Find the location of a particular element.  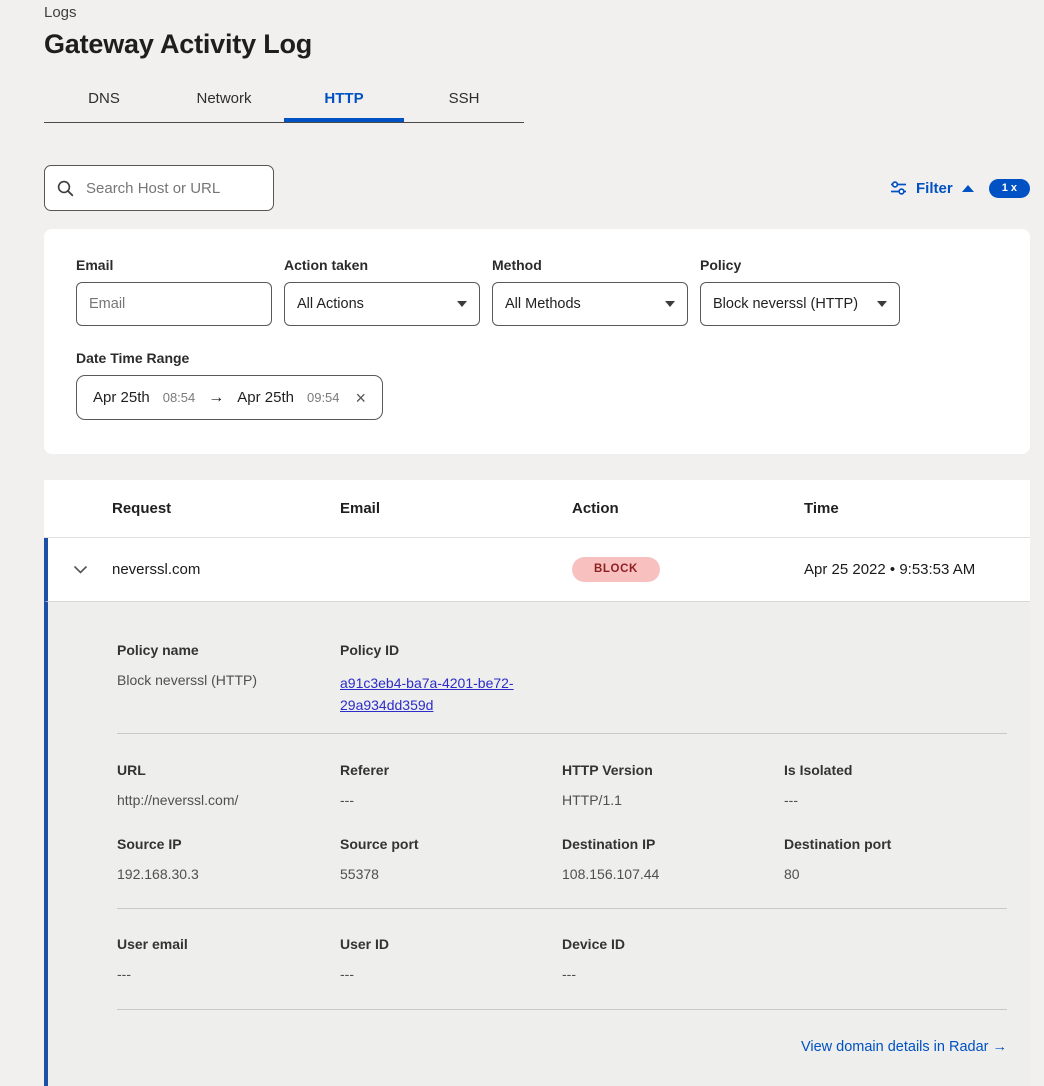

user-id-label: User ID is located at coordinates (365, 943).